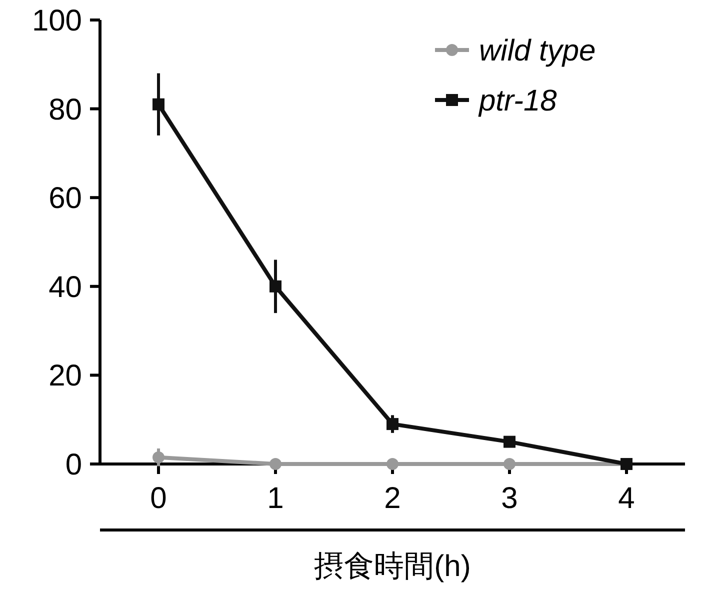 This screenshot has height=591, width=720. I want to click on x-tick-label: 4, so click(626, 498).